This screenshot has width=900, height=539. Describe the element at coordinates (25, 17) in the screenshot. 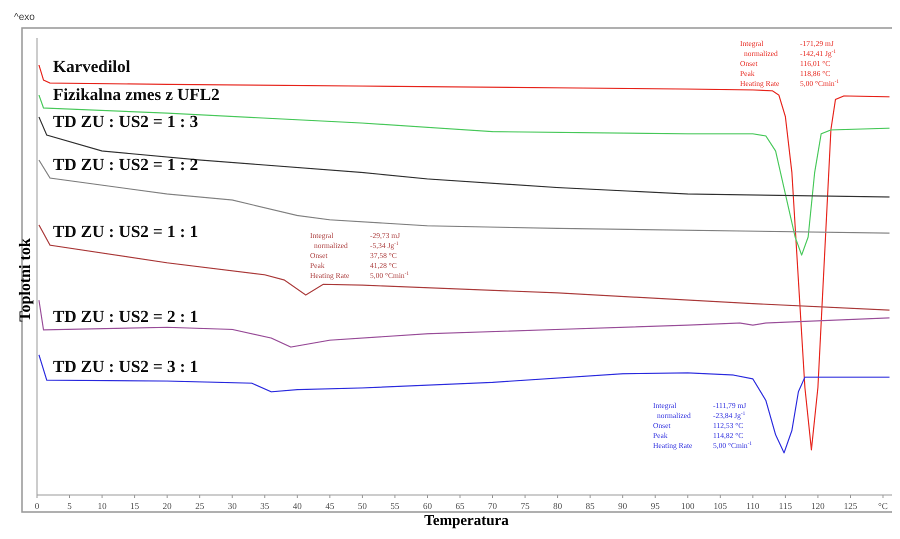

I see `text: ^exo` at that location.